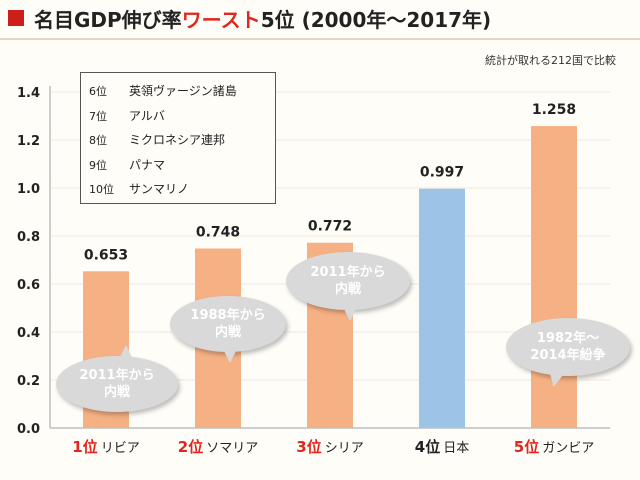 The width and height of the screenshot is (640, 480). What do you see at coordinates (147, 115) in the screenshot?
I see `list-item-name: アルバ` at bounding box center [147, 115].